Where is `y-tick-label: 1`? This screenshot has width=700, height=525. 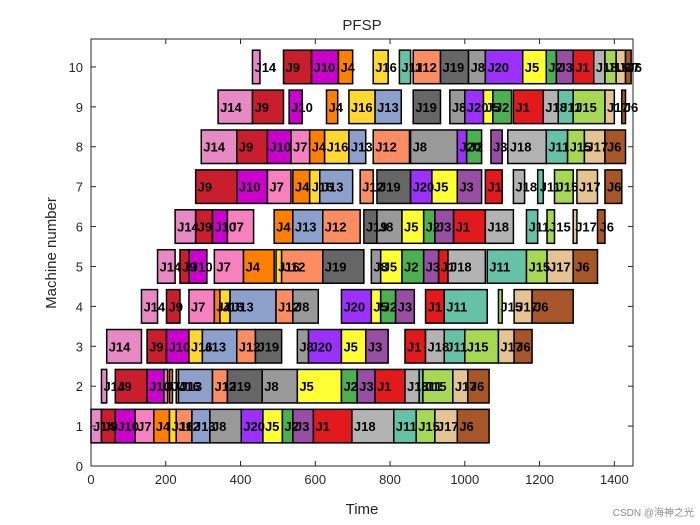 y-tick-label: 1 is located at coordinates (79, 426).